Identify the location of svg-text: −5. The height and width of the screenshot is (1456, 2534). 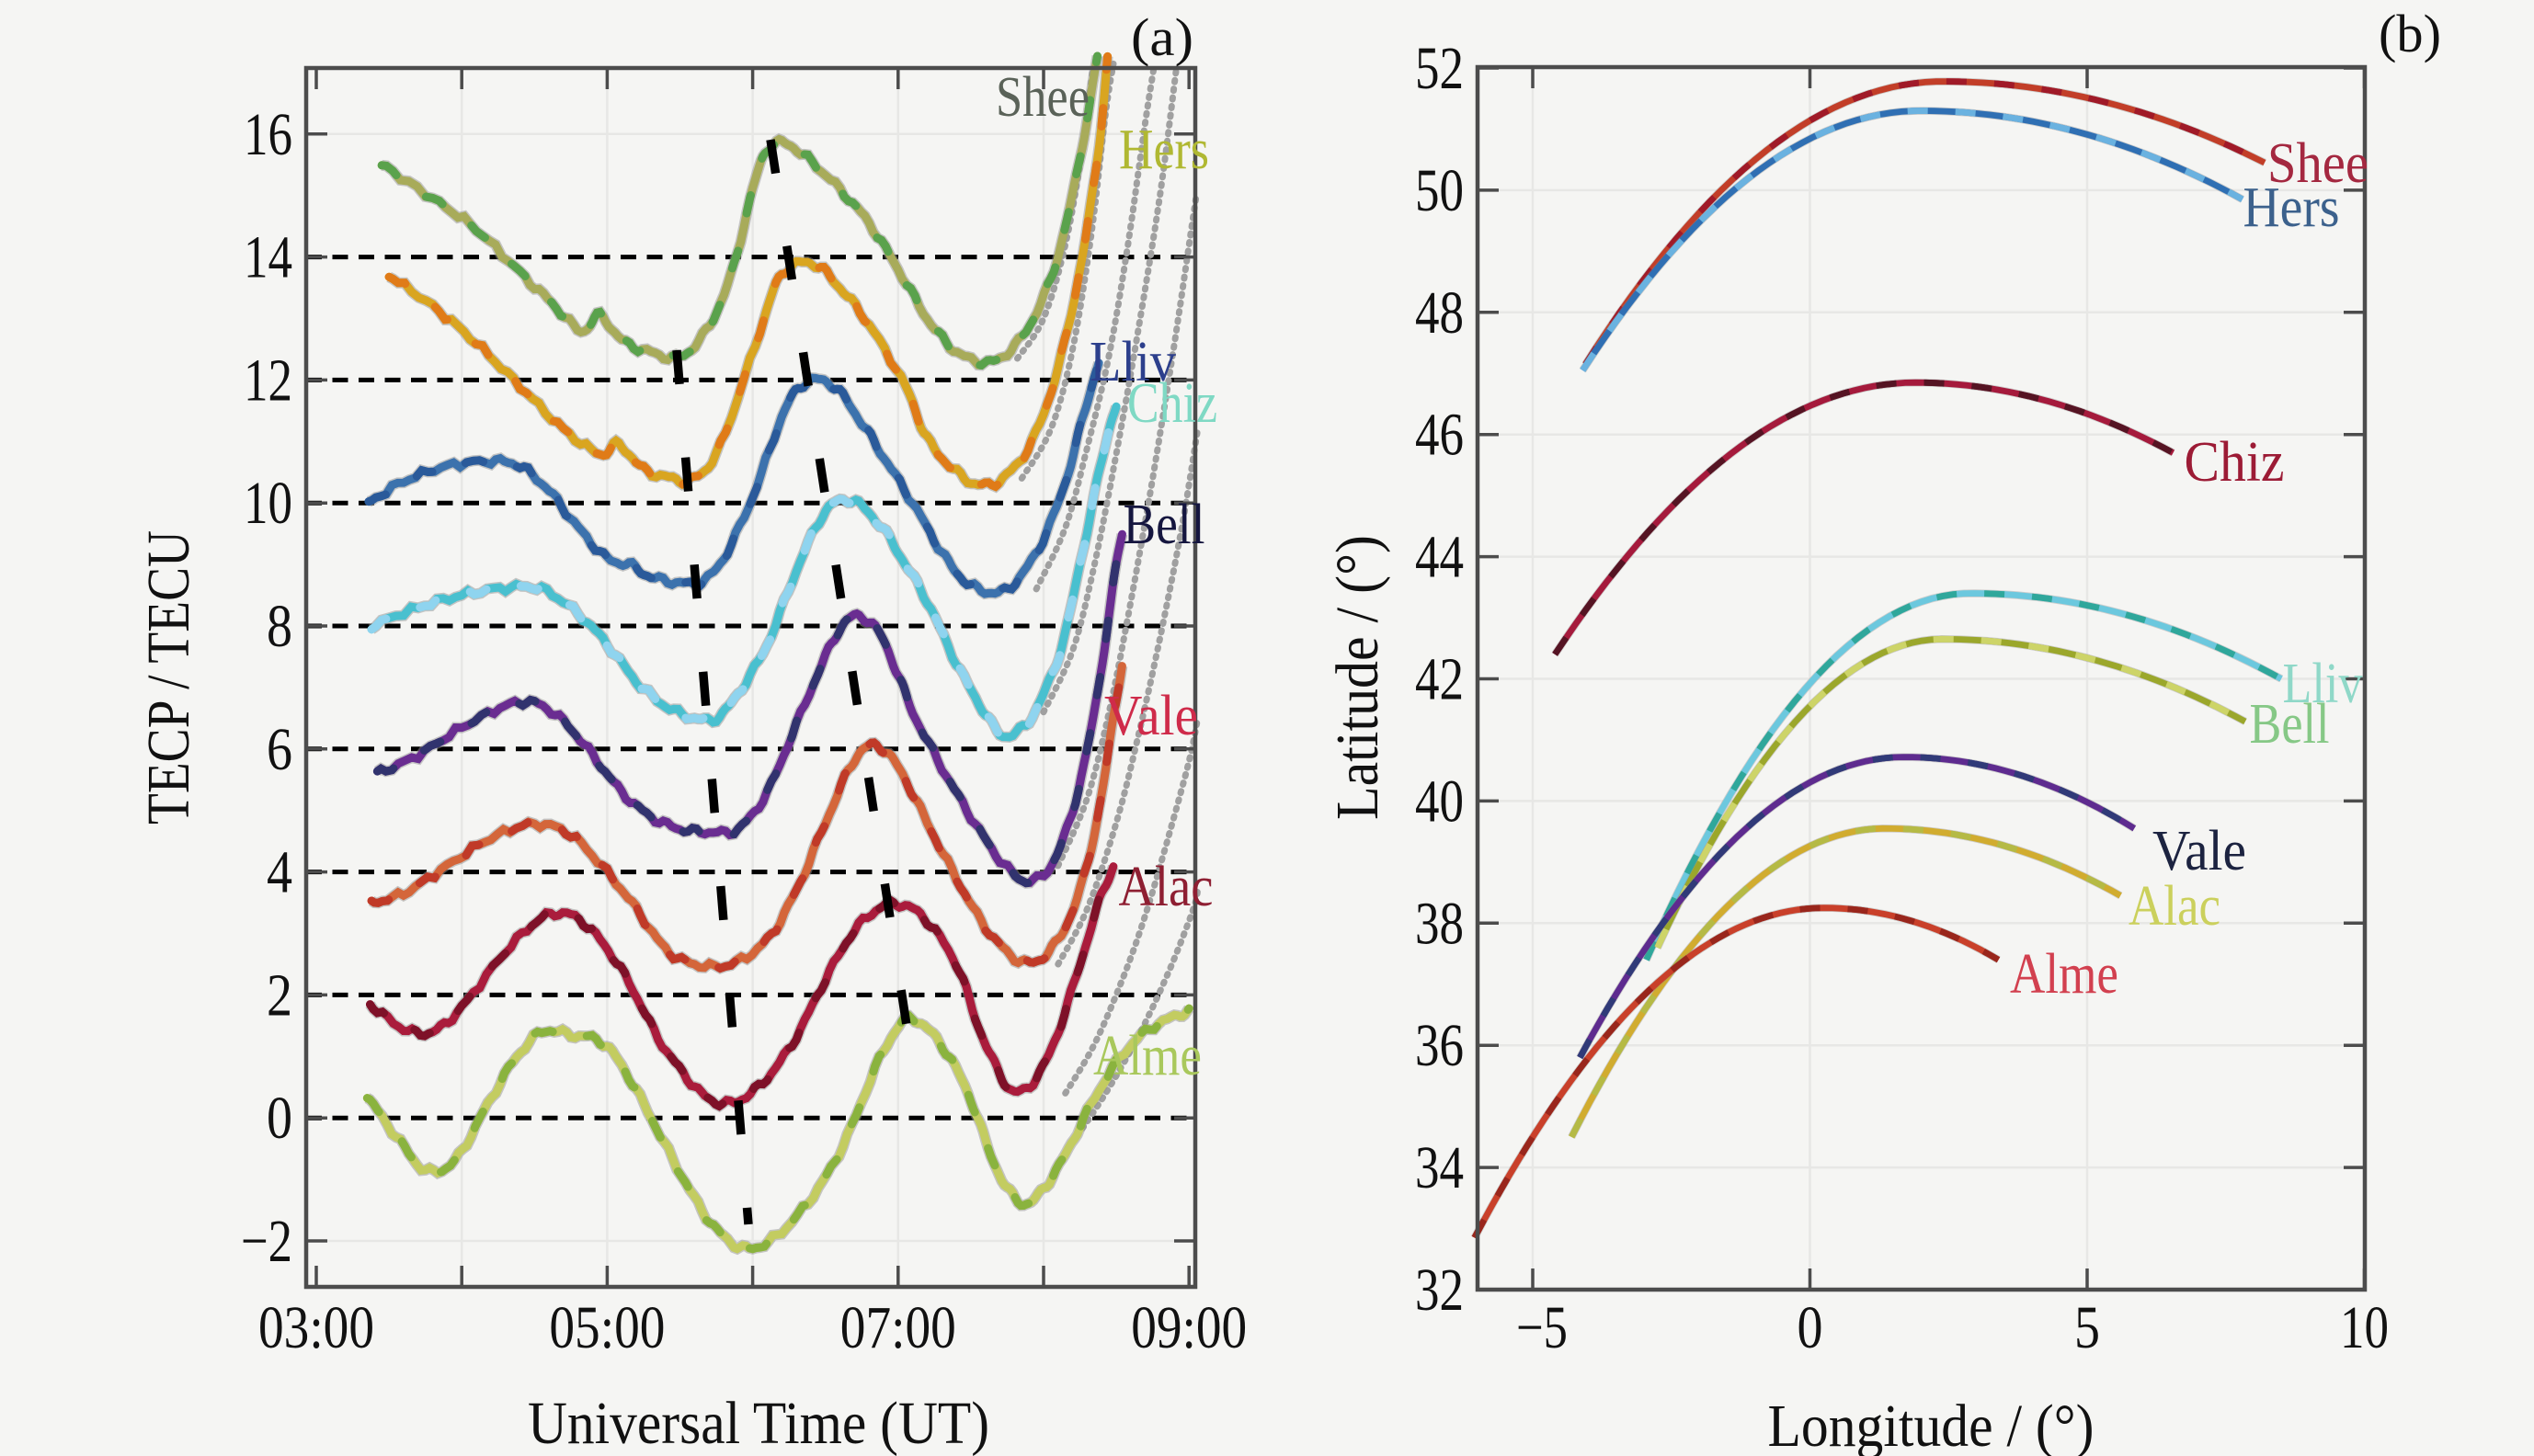
(1542, 1327).